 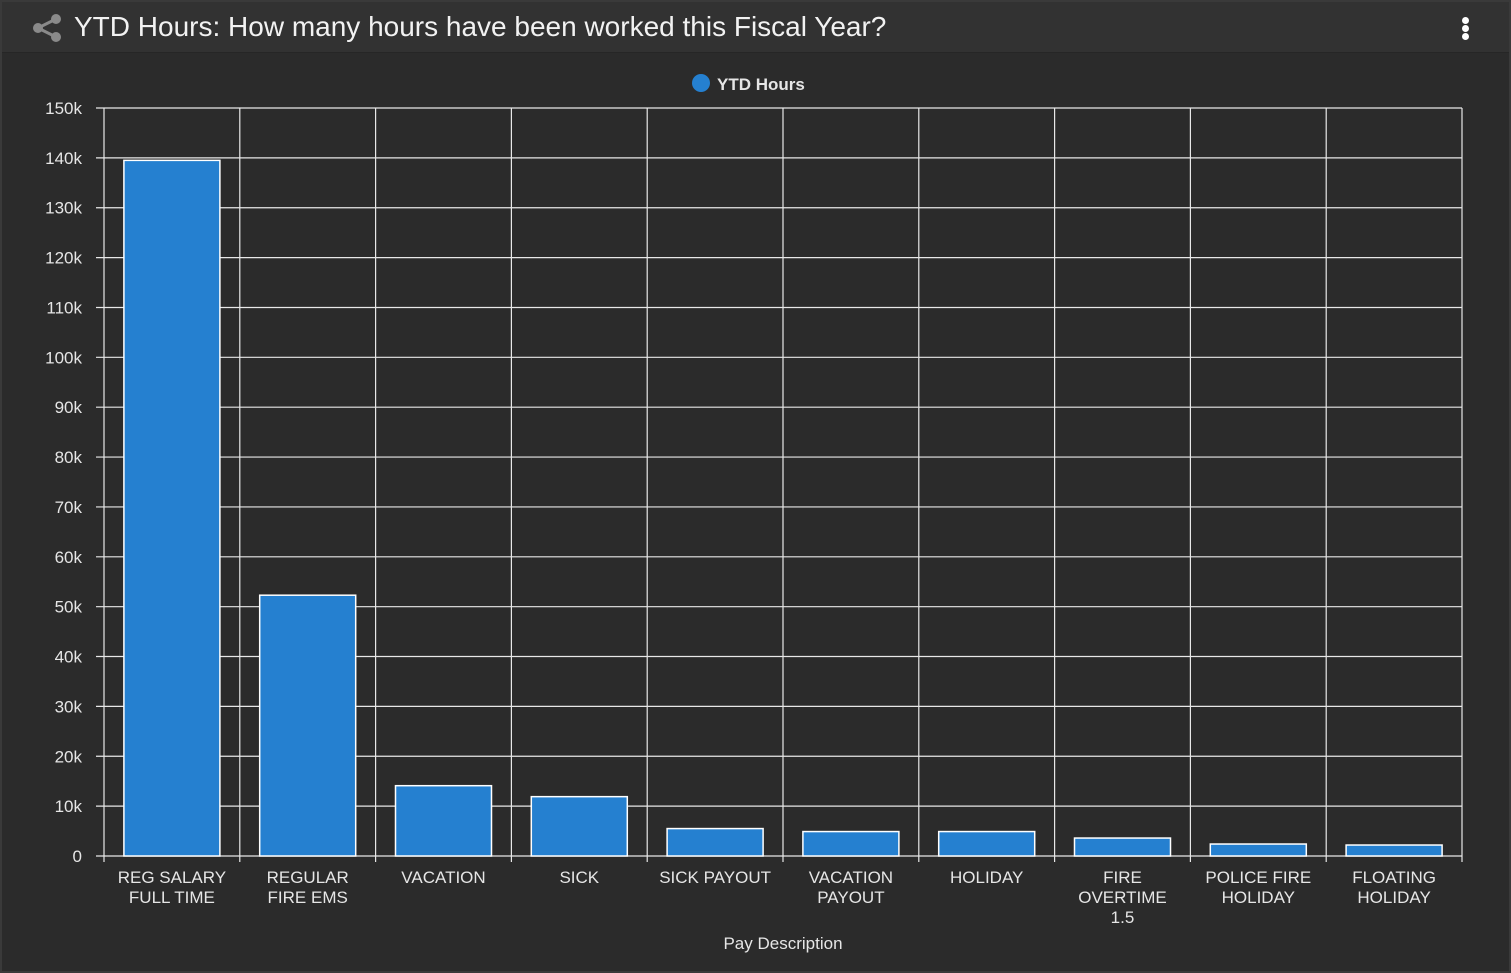 I want to click on y-tick-label: 120k, so click(x=63, y=258).